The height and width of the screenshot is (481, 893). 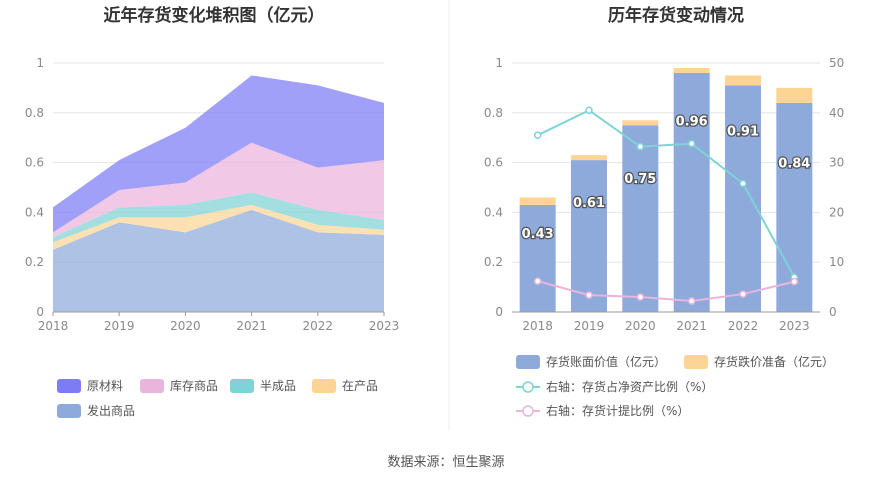 I want to click on left-chart-title: 近年存货变化堆积图（亿元）, so click(x=214, y=15).